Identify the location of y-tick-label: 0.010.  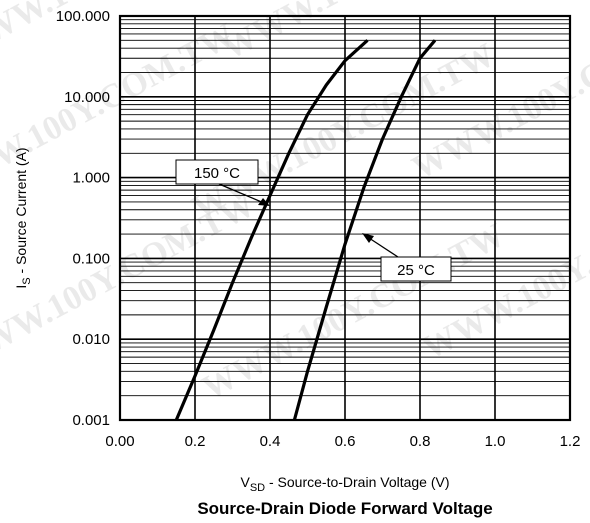
(91, 339).